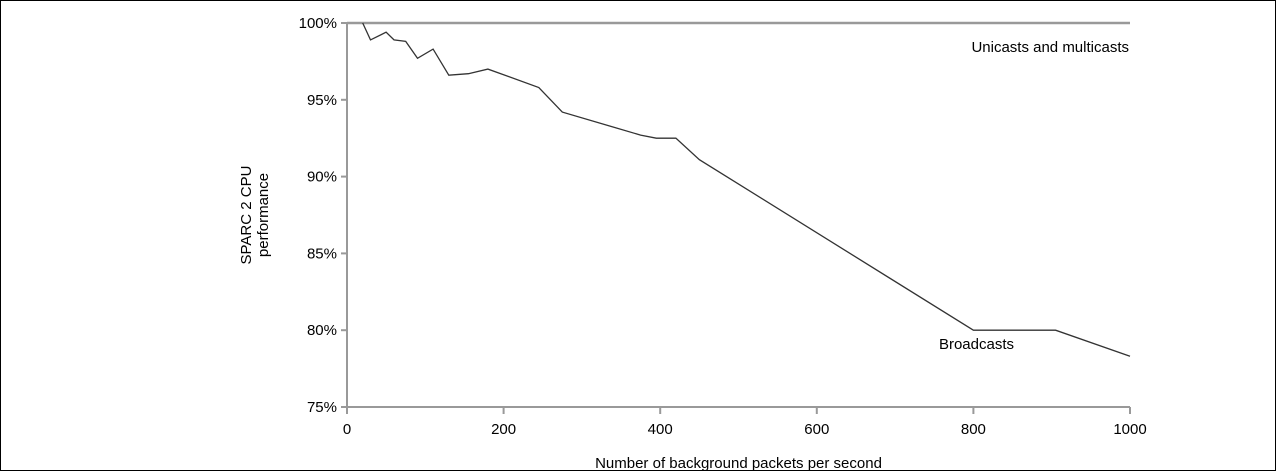 The image size is (1276, 472). I want to click on x-axis-title: Number of background packets per second, so click(738, 463).